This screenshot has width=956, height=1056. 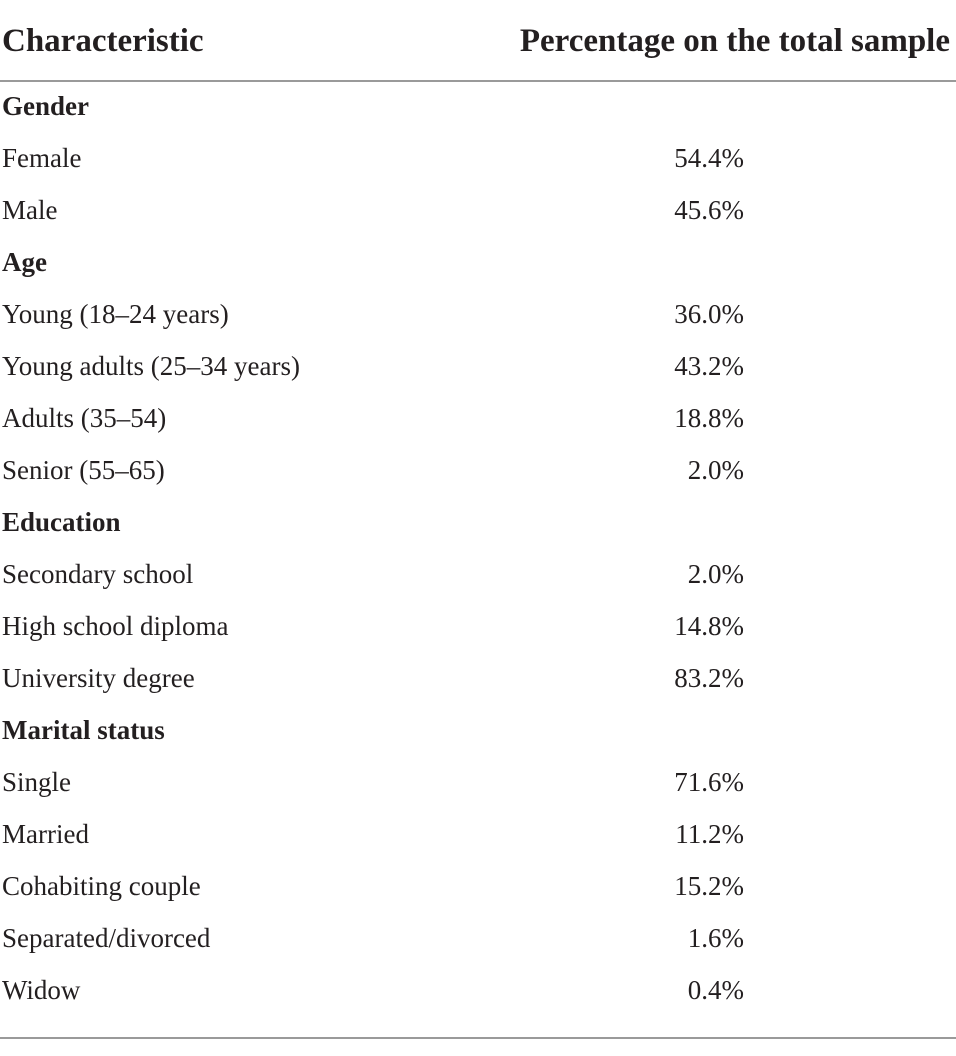 What do you see at coordinates (83, 470) in the screenshot?
I see `row-label: Senior (55–65)` at bounding box center [83, 470].